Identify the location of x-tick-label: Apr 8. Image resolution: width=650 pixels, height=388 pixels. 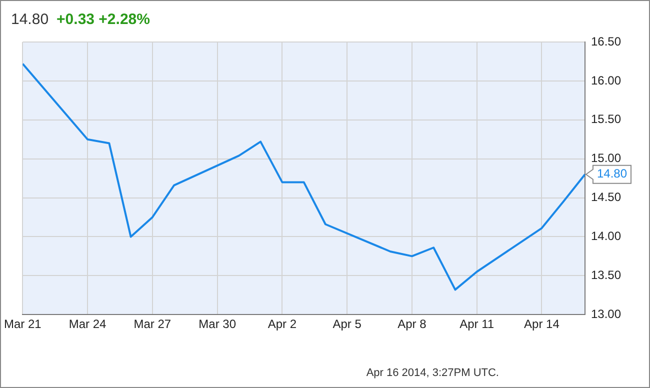
(412, 324).